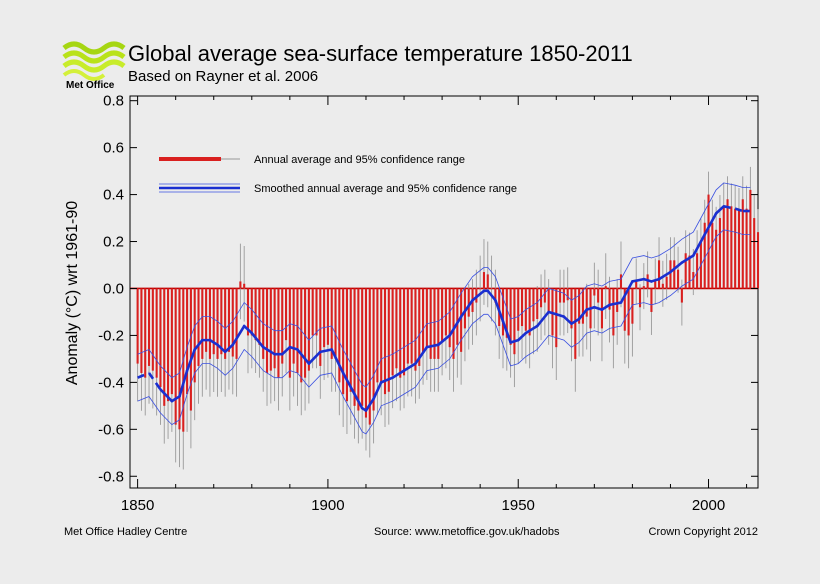  What do you see at coordinates (506, 313) in the screenshot?
I see `bar-1947` at bounding box center [506, 313].